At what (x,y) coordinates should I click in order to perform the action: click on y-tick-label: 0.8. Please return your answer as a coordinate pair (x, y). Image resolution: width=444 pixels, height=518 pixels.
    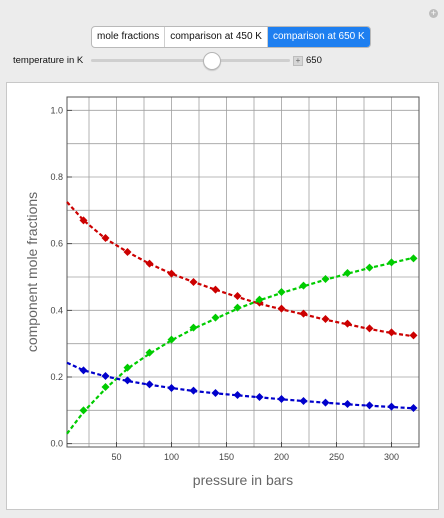
    Looking at the image, I should click on (56, 177).